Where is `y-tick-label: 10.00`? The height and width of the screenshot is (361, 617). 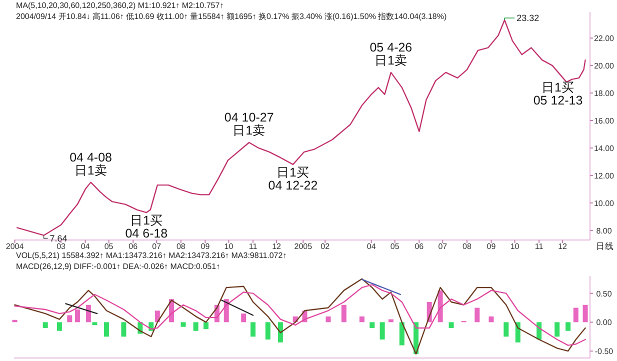 y-tick-label: 10.00 is located at coordinates (604, 203).